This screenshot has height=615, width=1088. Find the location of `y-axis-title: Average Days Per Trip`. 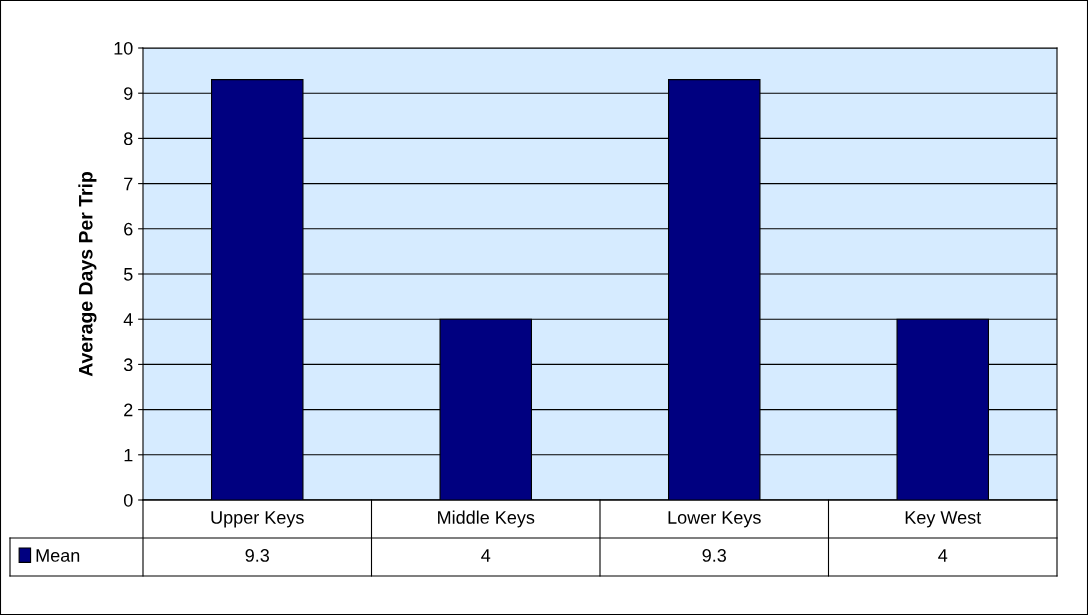

y-axis-title: Average Days Per Trip is located at coordinates (87, 274).